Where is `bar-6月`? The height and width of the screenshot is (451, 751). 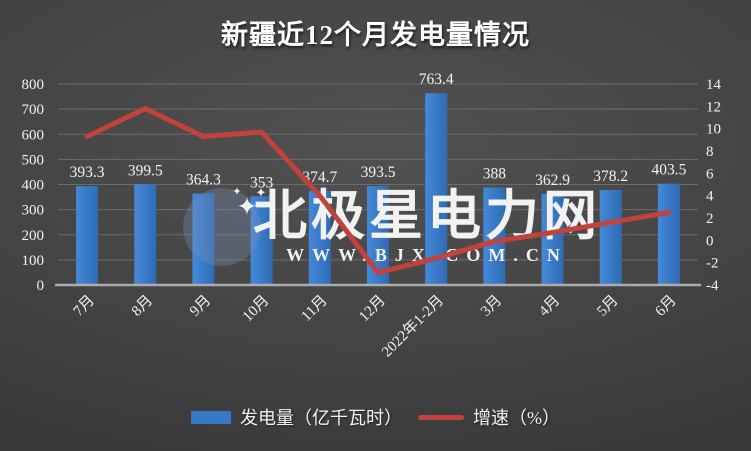 bar-6月 is located at coordinates (668, 234).